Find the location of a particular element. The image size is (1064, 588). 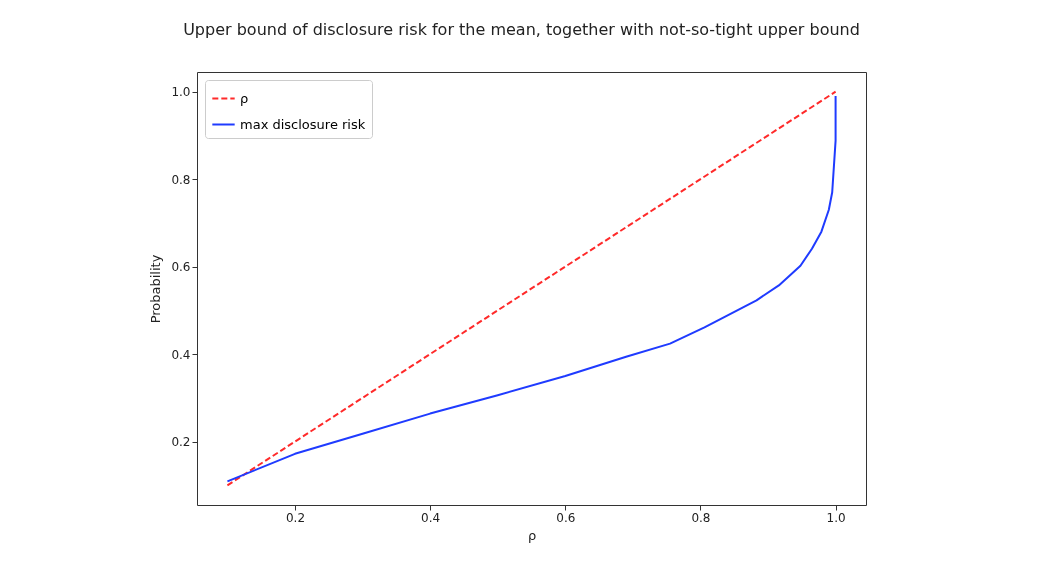

x-tick-label: 0.2 is located at coordinates (295, 517).